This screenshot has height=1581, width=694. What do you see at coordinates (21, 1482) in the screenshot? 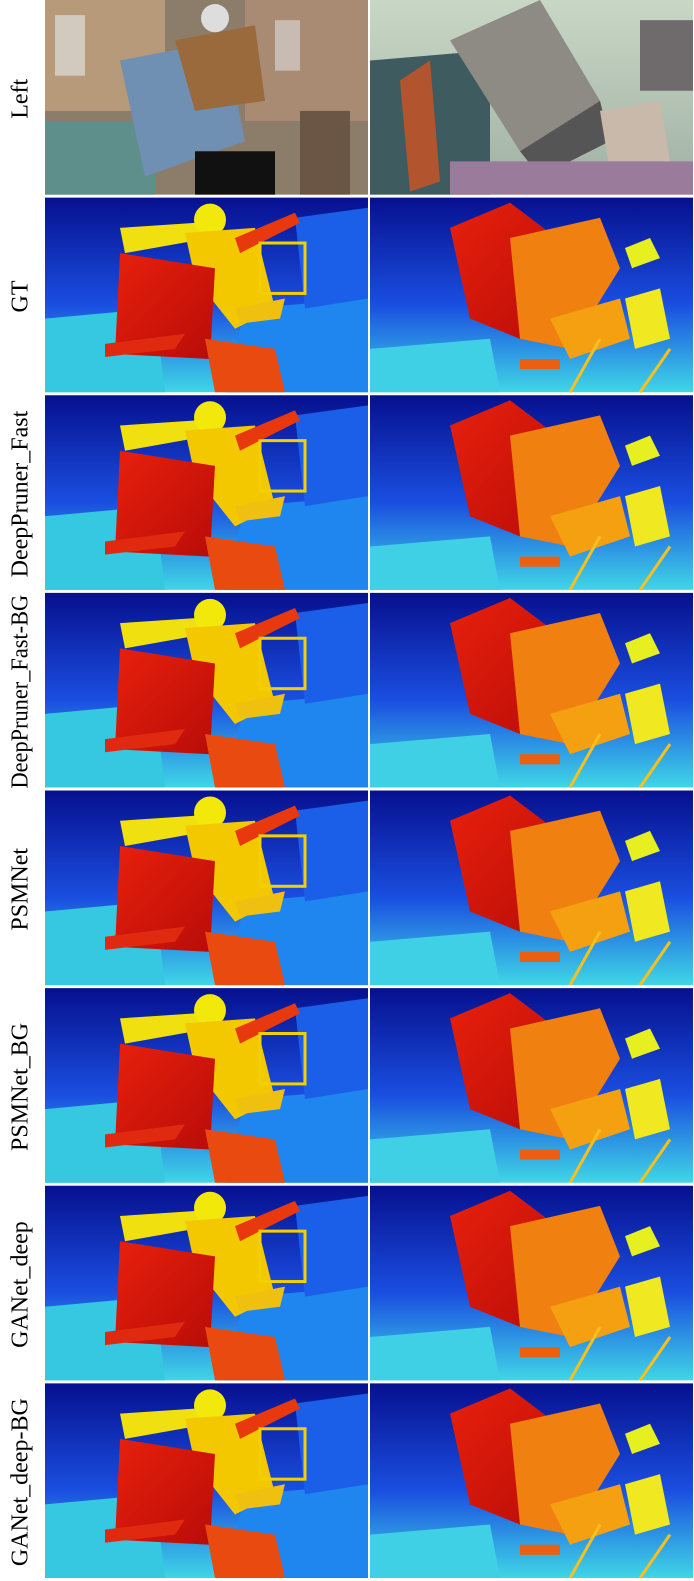
I see `row-label: GANet_deep-BG` at bounding box center [21, 1482].